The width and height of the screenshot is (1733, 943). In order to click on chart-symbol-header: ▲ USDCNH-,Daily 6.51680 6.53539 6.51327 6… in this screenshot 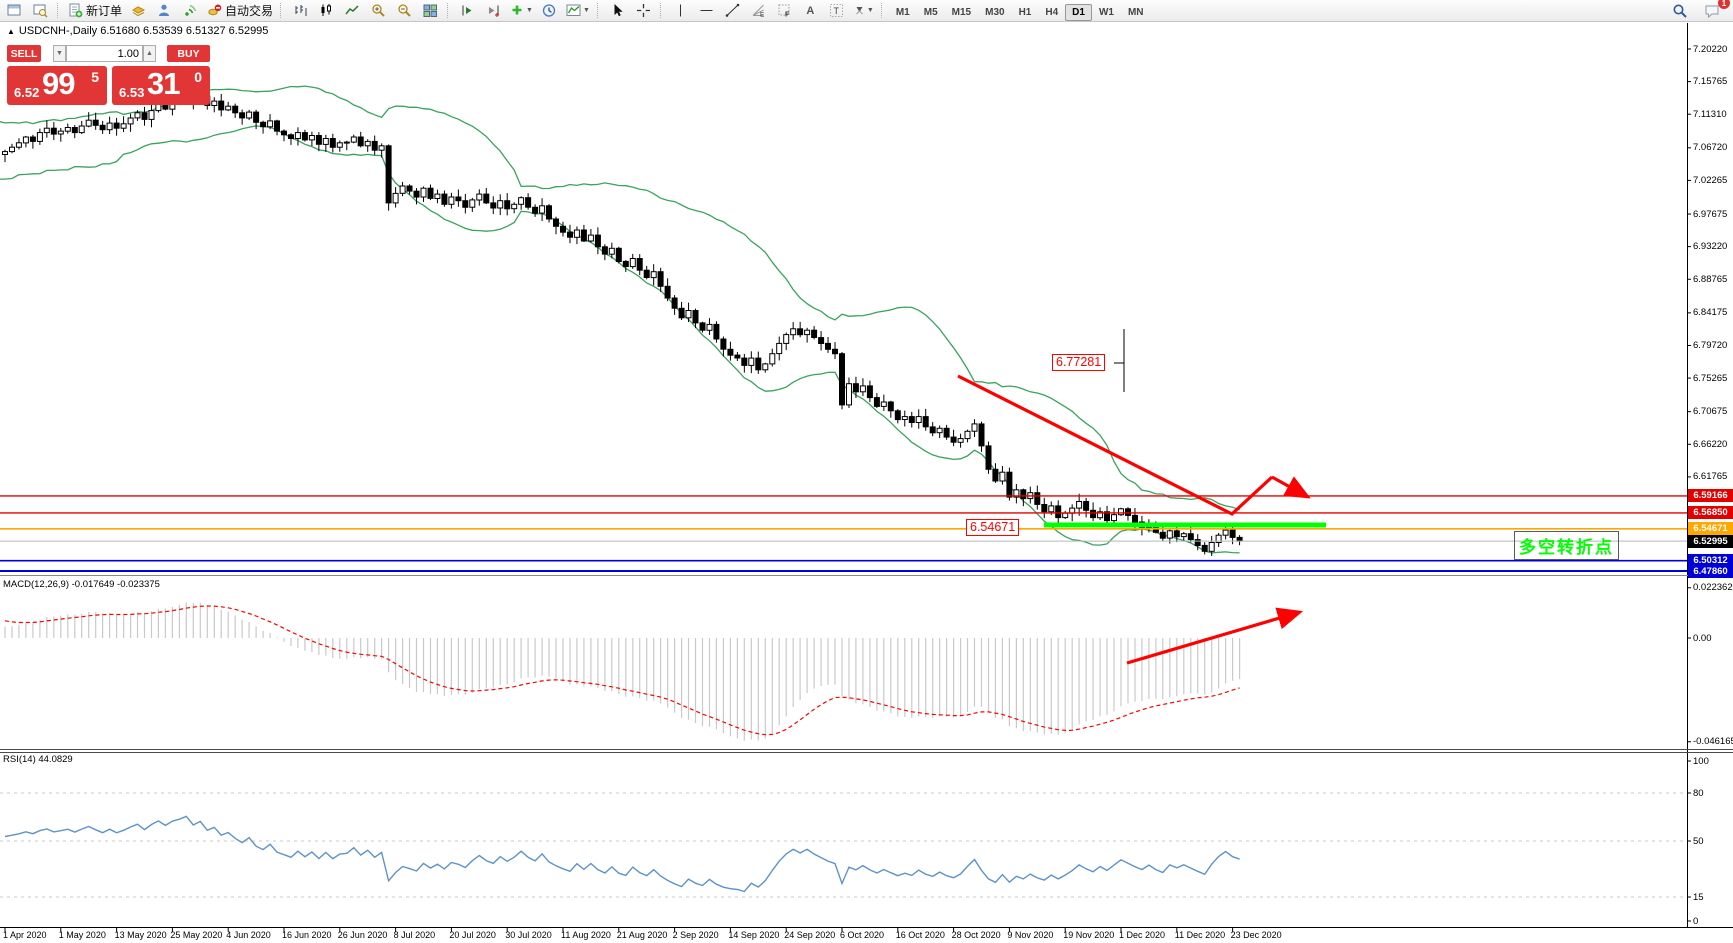, I will do `click(137, 31)`.